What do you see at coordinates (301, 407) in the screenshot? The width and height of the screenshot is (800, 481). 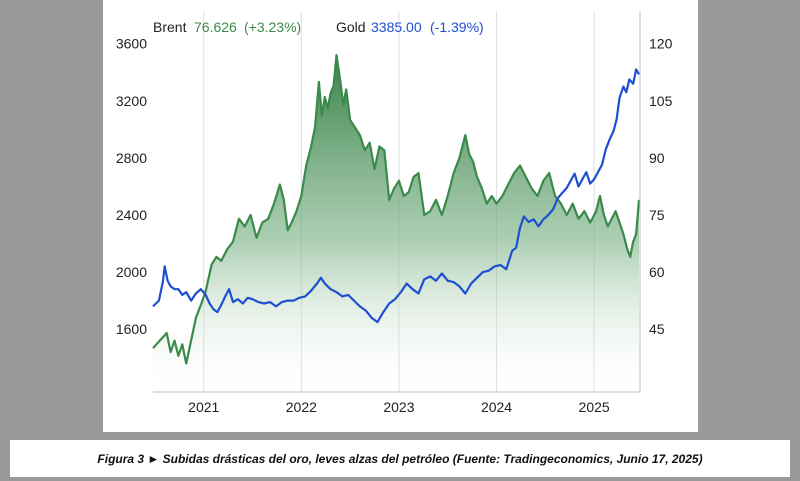 I see `x-tick-2022: 2022` at bounding box center [301, 407].